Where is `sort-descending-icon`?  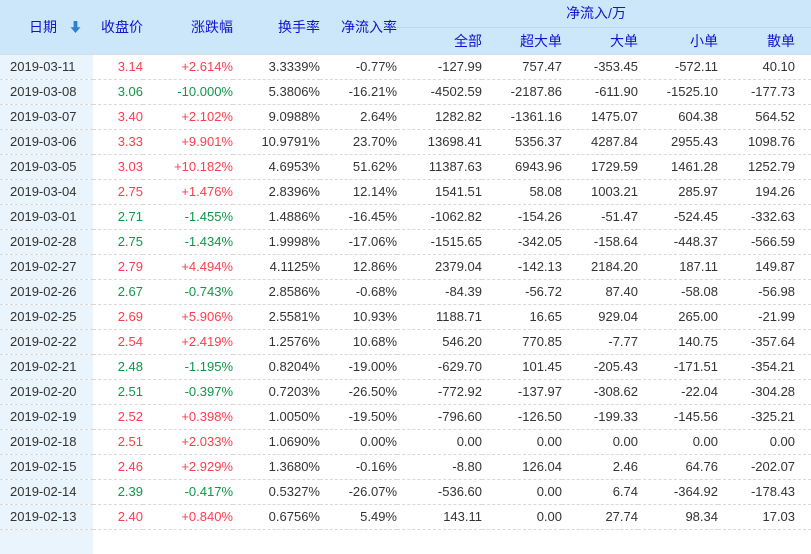
sort-descending-icon is located at coordinates (75, 26).